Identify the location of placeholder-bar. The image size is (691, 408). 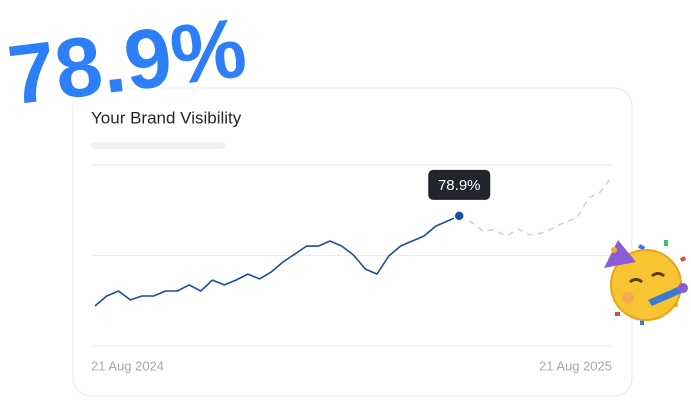
(158, 145).